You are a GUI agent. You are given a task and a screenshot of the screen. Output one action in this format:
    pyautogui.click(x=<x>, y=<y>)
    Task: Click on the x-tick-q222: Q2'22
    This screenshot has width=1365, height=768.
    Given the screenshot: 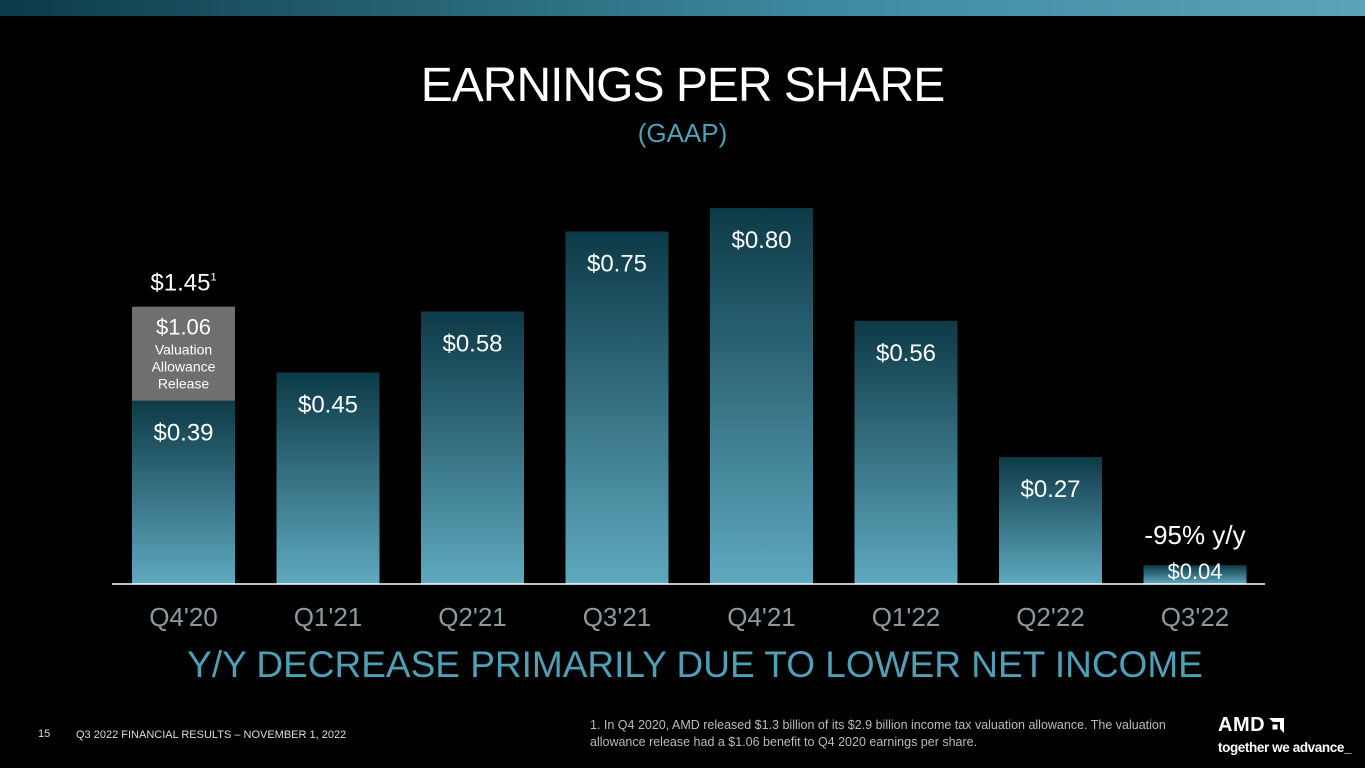 What is the action you would take?
    pyautogui.click(x=1050, y=617)
    